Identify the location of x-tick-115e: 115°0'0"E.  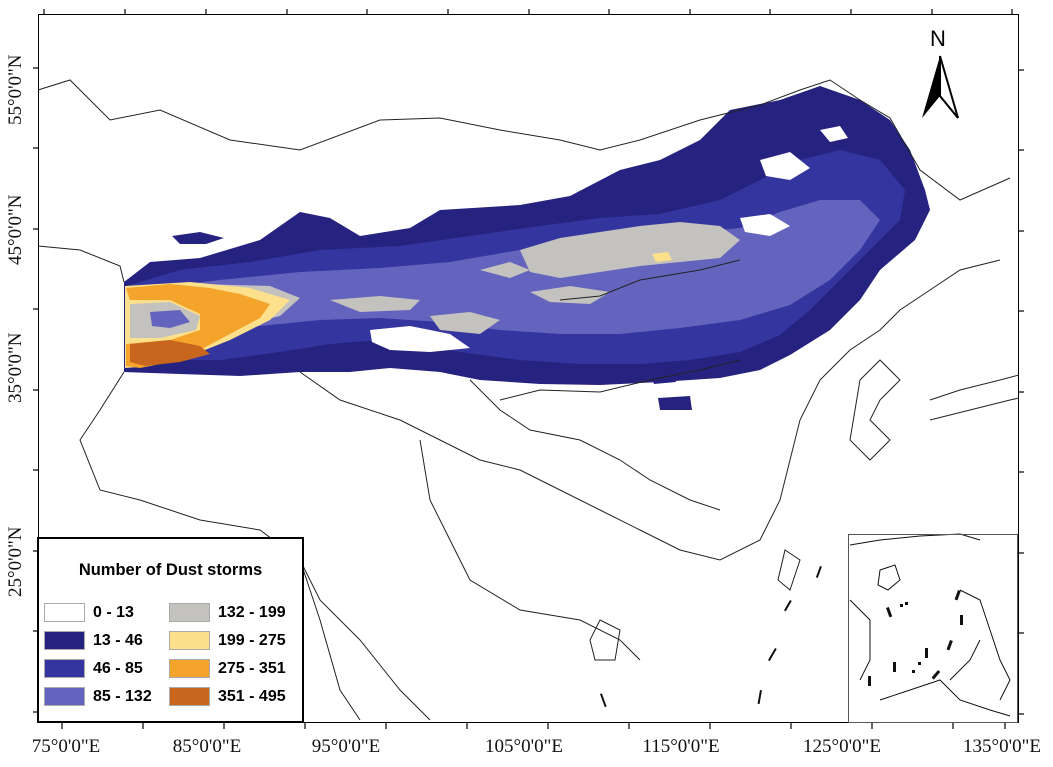
(681, 746).